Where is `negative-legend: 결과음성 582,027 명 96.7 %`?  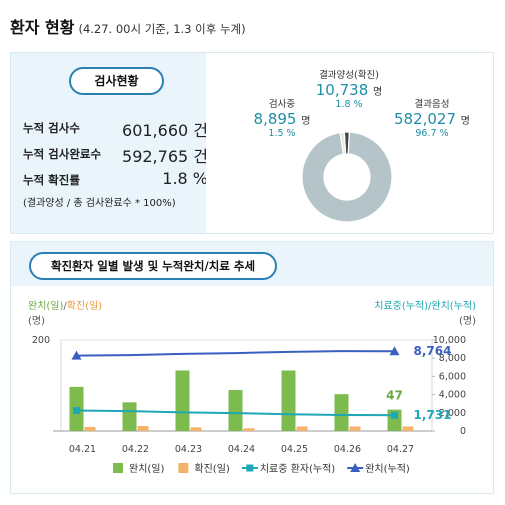 negative-legend: 결과음성 582,027 명 96.7 % is located at coordinates (432, 117).